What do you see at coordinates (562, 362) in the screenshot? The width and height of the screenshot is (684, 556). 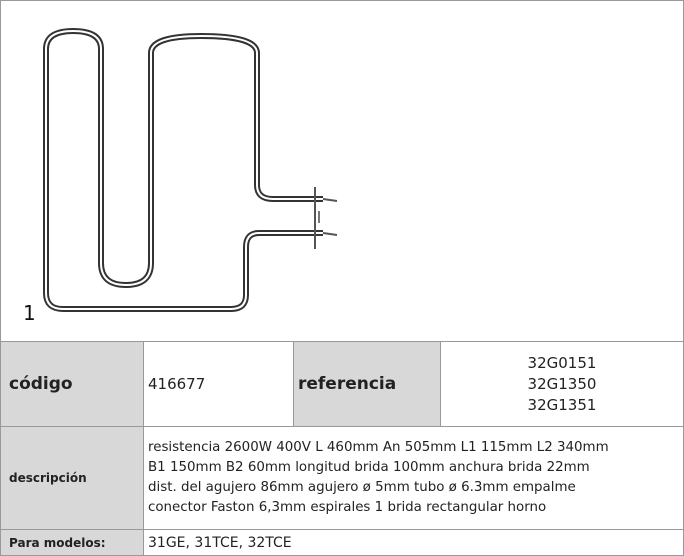 I see `reference: 32G0151` at bounding box center [562, 362].